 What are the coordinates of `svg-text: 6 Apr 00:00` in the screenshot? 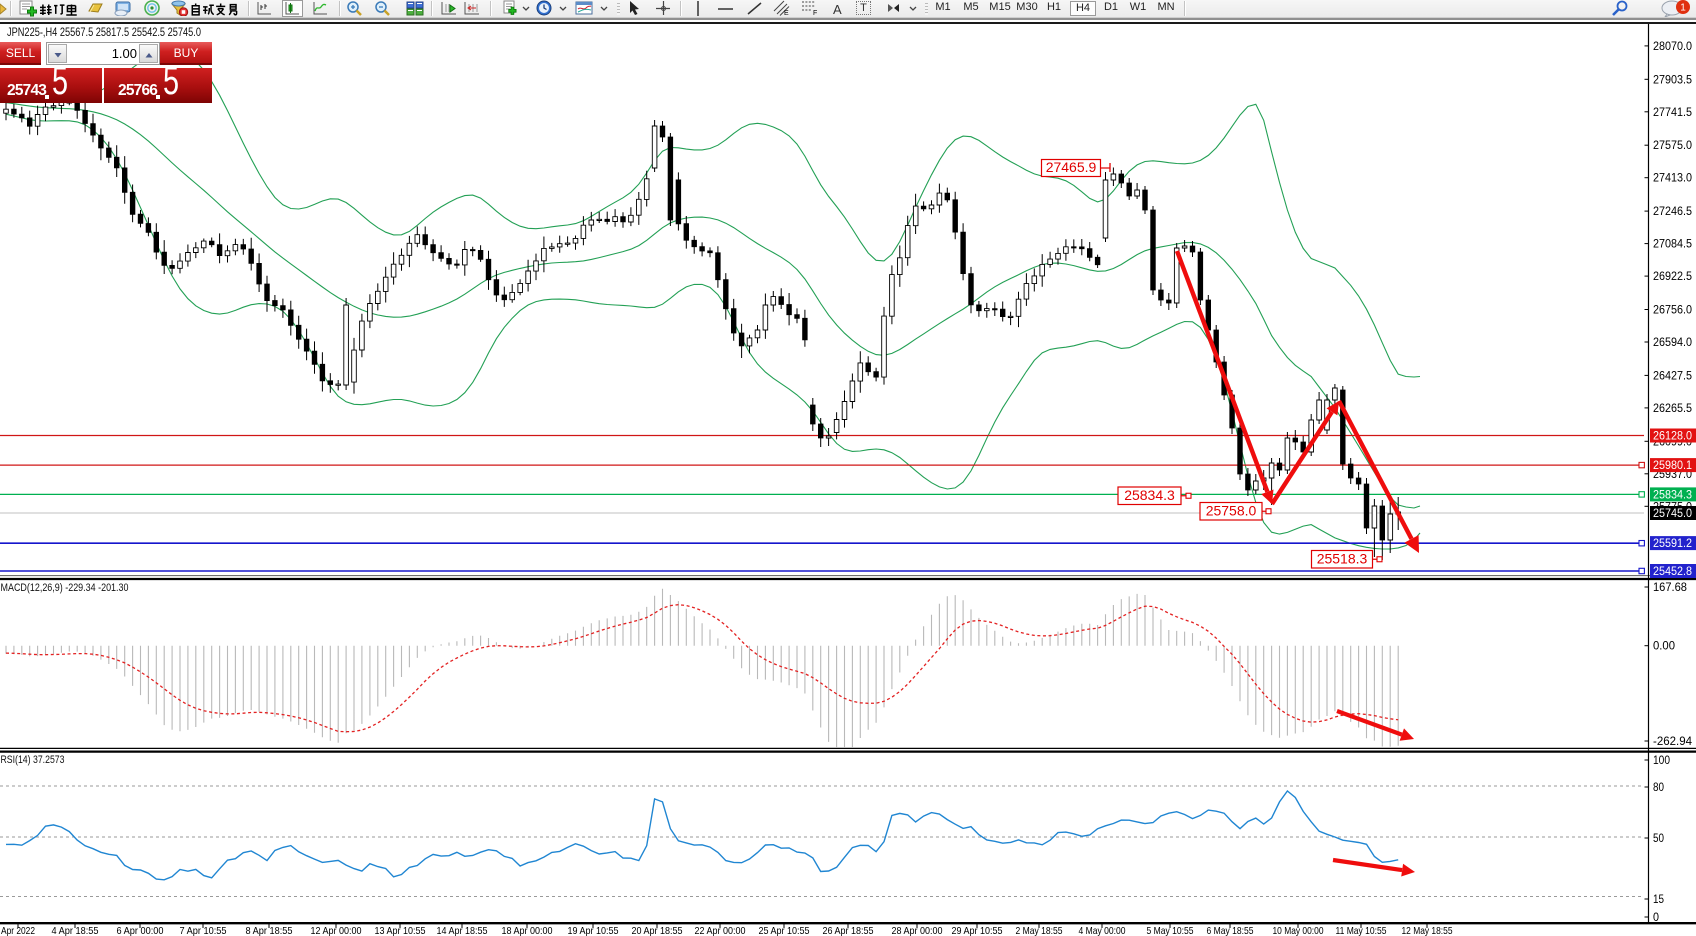 It's located at (140, 931).